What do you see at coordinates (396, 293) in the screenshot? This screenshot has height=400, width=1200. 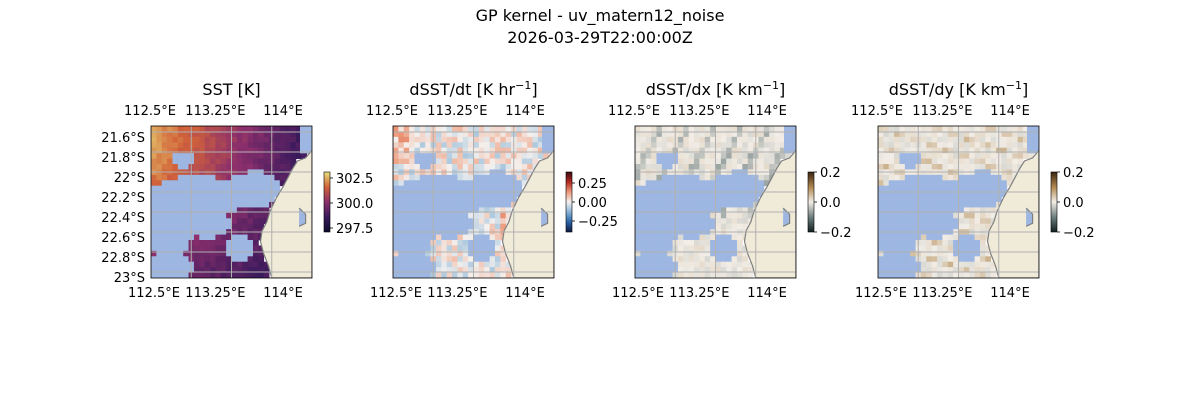 I see `lon-tick-bottom: 112.5°E` at bounding box center [396, 293].